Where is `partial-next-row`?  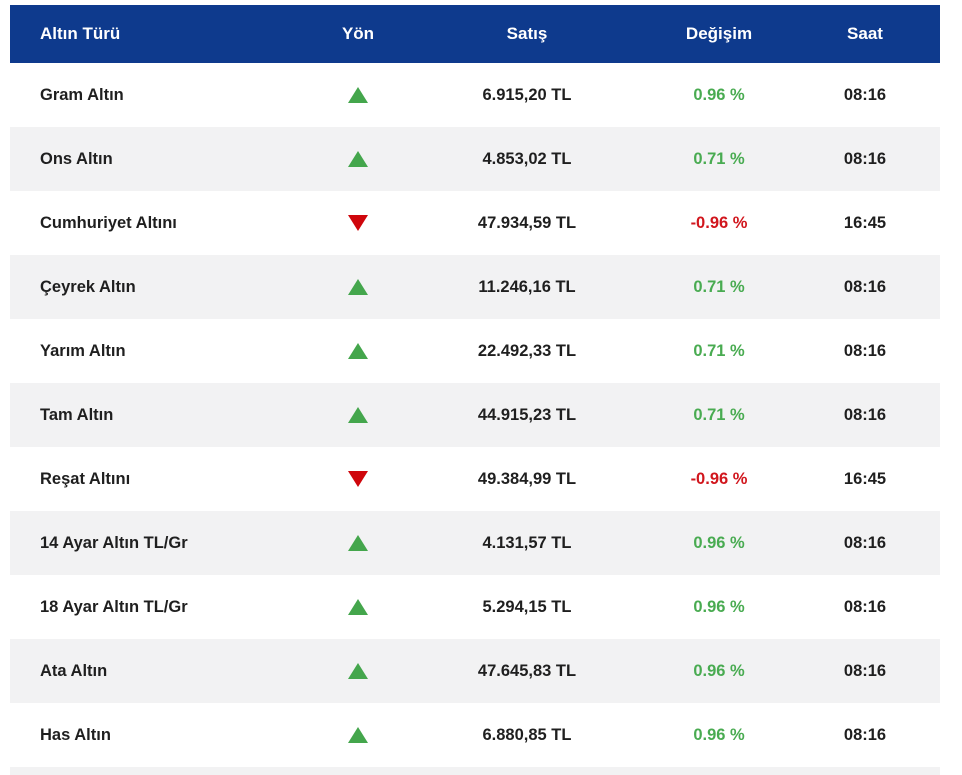 partial-next-row is located at coordinates (475, 771).